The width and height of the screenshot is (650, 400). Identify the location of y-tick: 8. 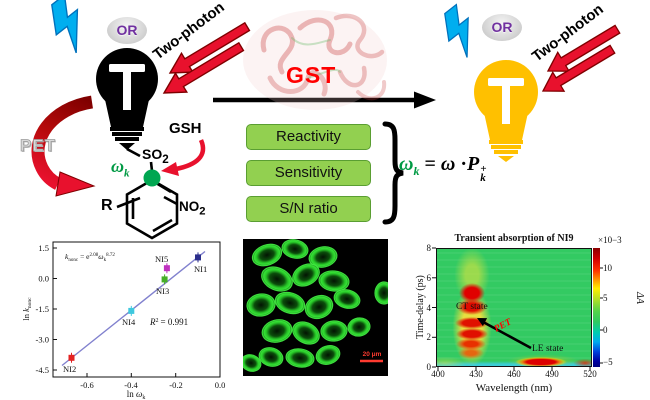
(429, 248).